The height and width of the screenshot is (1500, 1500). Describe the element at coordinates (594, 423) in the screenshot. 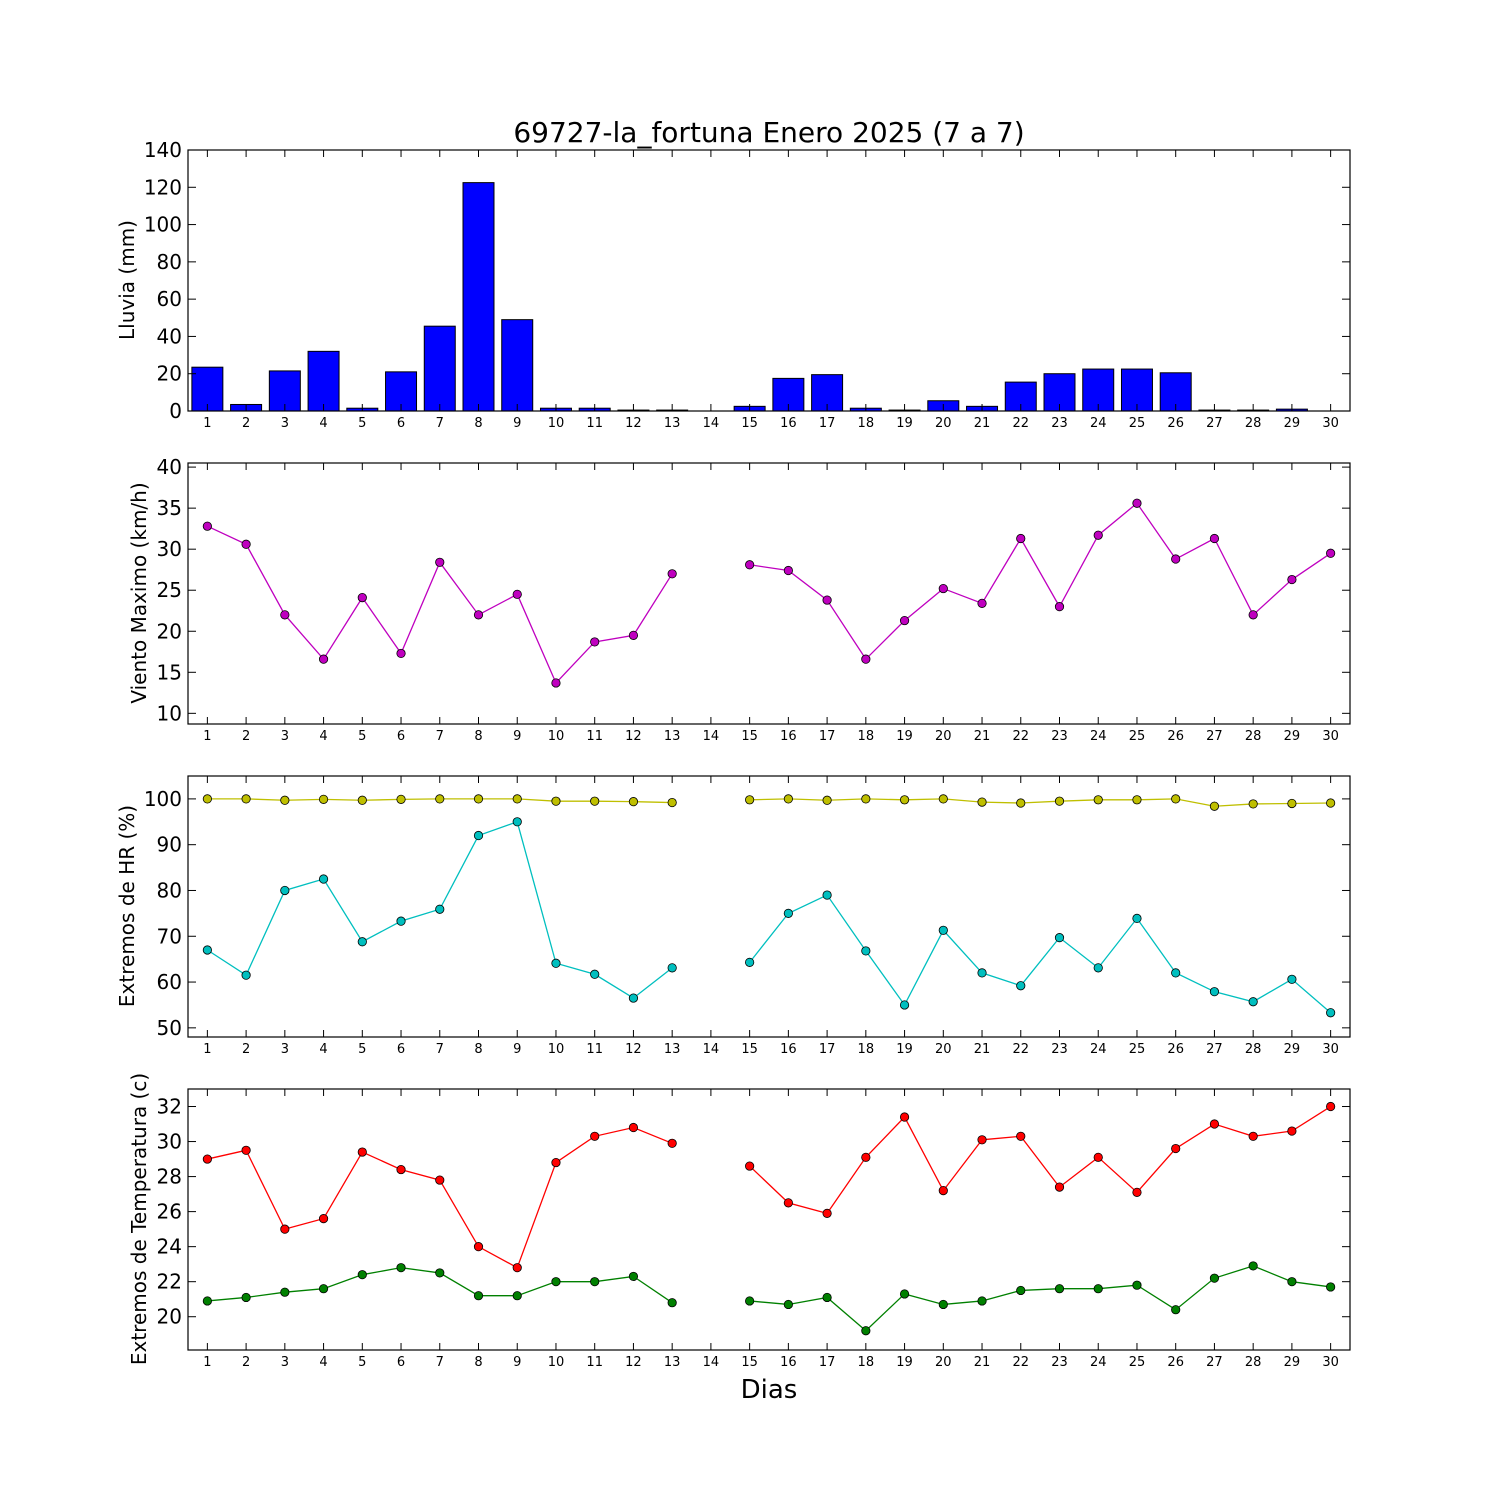

I see `rain-xtick-label: 11` at that location.